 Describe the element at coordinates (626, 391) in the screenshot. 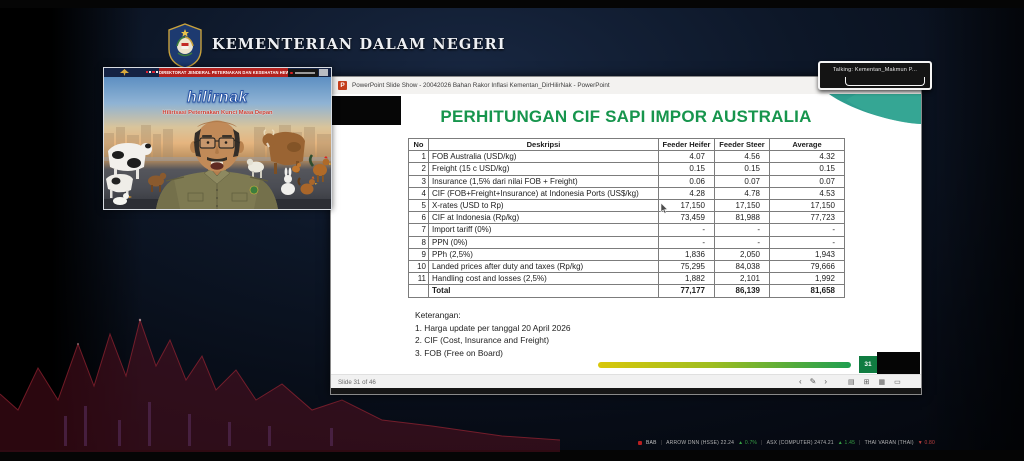

I see `window-bottom-edge` at that location.